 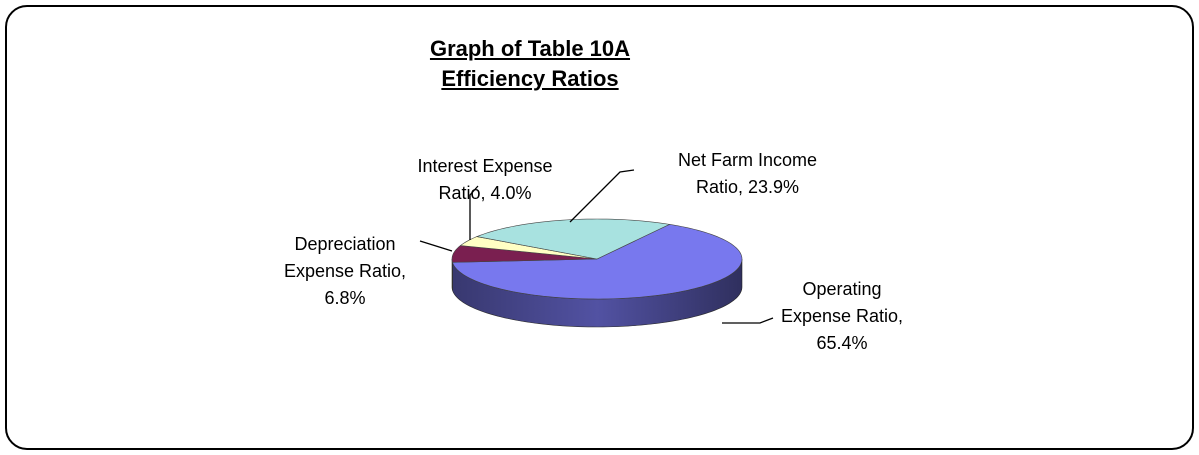 I want to click on label-value: 23.9%, so click(x=774, y=187).